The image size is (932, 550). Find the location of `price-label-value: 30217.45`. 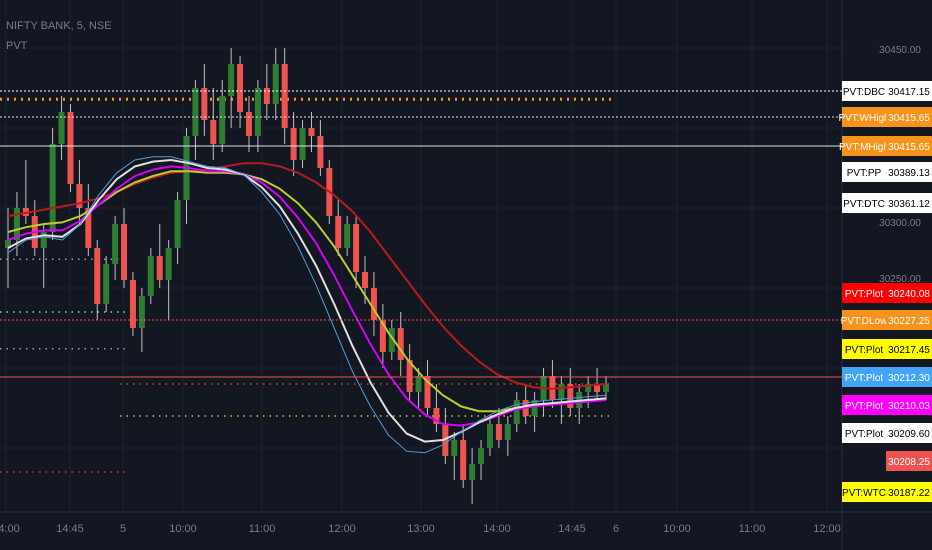

price-label-value: 30217.45 is located at coordinates (909, 350).